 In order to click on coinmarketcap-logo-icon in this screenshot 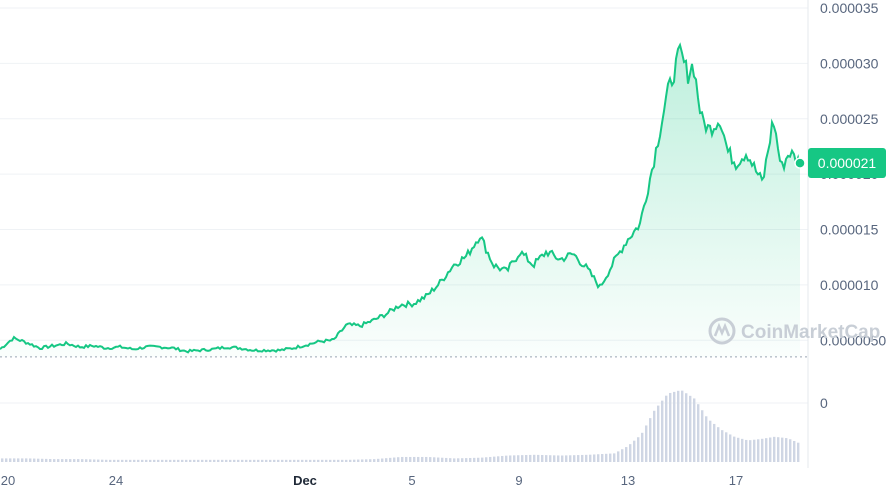, I will do `click(722, 331)`.